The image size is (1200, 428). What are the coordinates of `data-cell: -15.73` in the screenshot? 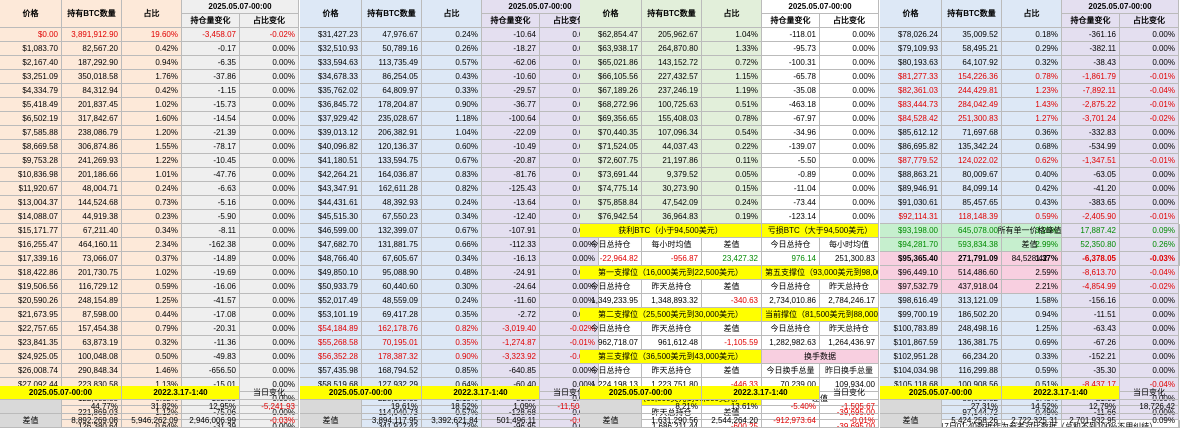 It's located at (211, 105).